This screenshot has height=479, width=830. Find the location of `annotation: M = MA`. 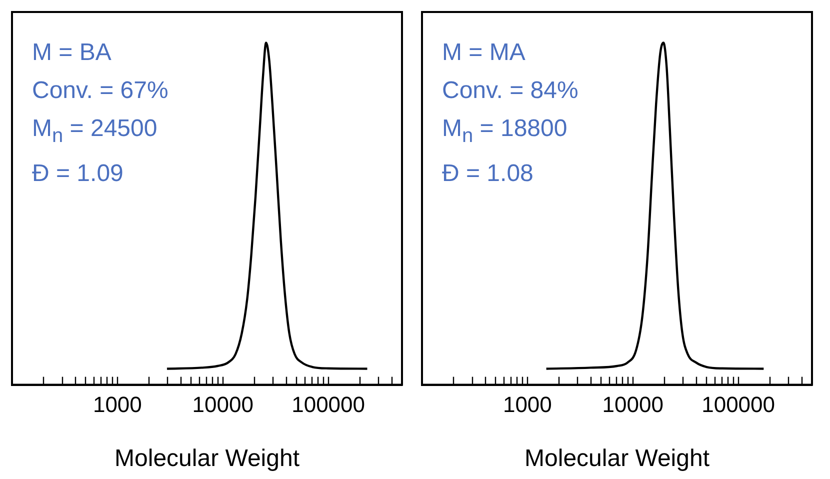

annotation: M = MA is located at coordinates (484, 53).